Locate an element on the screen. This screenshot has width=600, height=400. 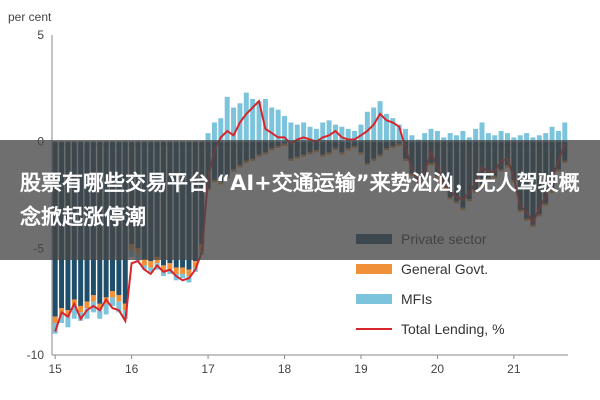
x-tick-label: 20 is located at coordinates (438, 369).